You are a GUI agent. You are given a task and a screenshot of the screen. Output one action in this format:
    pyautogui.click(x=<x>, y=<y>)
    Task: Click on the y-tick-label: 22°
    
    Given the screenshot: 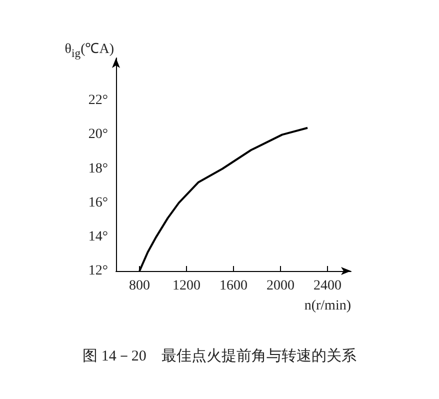 What is the action you would take?
    pyautogui.click(x=98, y=100)
    